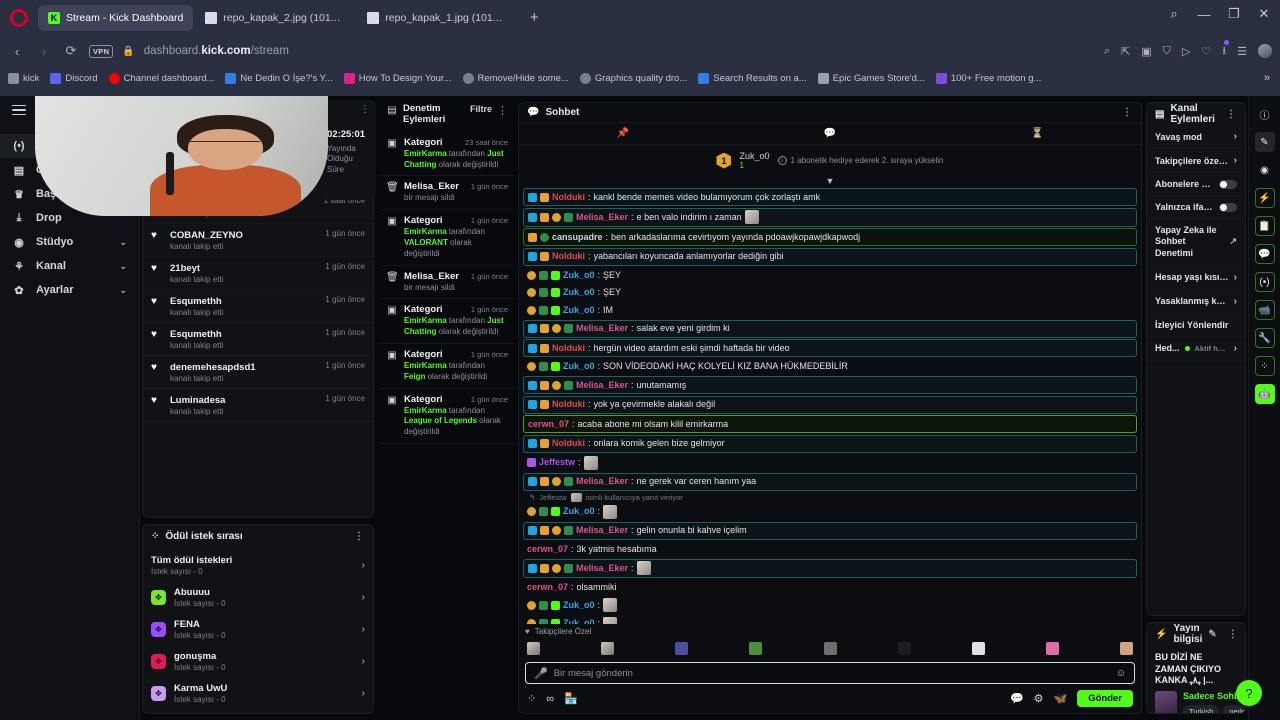  What do you see at coordinates (74, 78) in the screenshot?
I see `bookmark-item: Discord` at bounding box center [74, 78].